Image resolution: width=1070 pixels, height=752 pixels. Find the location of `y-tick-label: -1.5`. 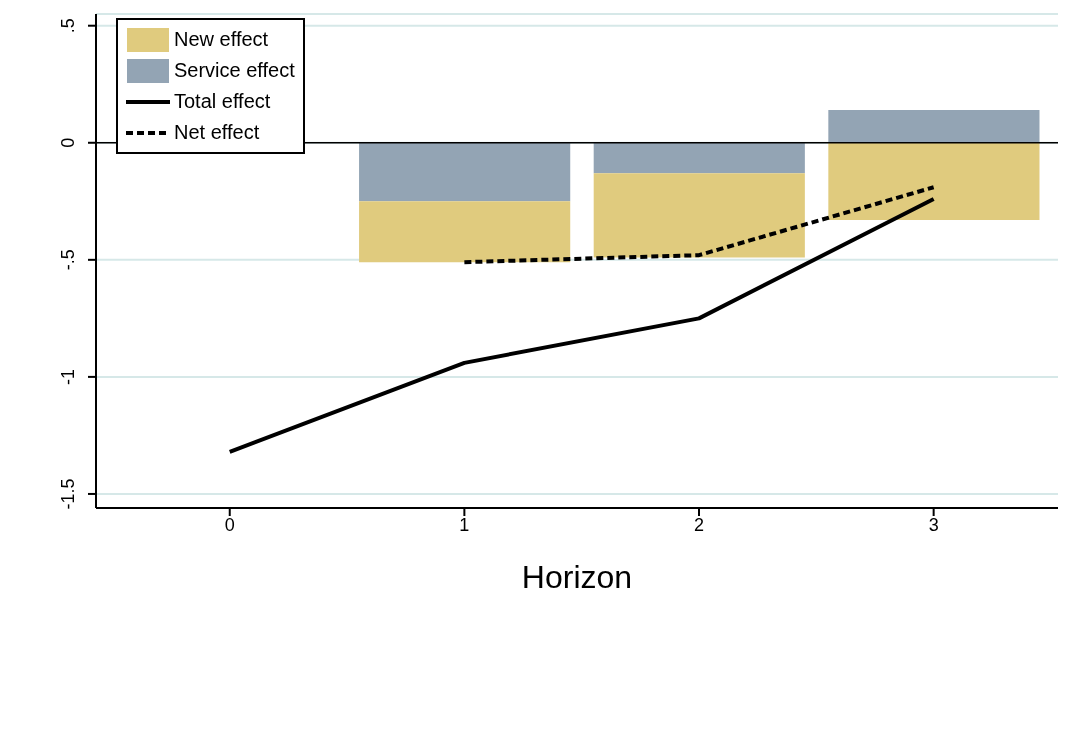

y-tick-label: -1.5 is located at coordinates (68, 494).